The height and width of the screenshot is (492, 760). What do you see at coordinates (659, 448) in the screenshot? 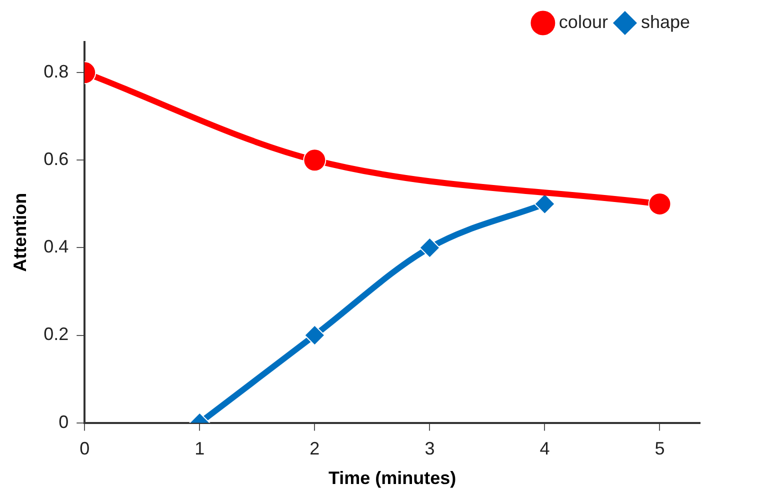
I see `x-tick-label: 5` at bounding box center [659, 448].